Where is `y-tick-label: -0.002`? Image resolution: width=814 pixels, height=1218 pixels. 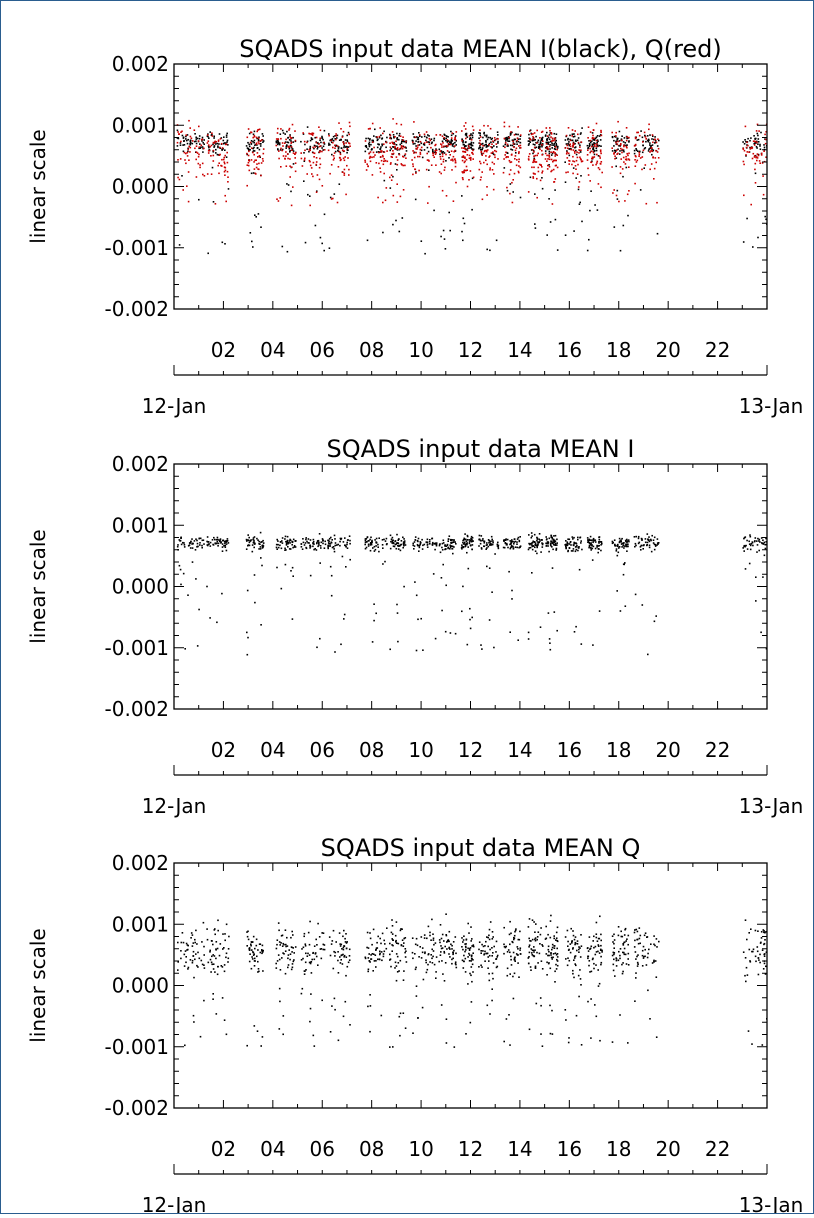
y-tick-label: -0.002 is located at coordinates (137, 309).